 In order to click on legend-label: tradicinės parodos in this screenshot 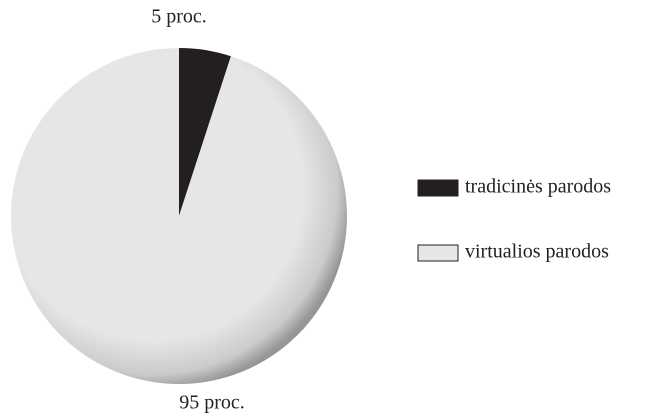, I will do `click(538, 187)`.